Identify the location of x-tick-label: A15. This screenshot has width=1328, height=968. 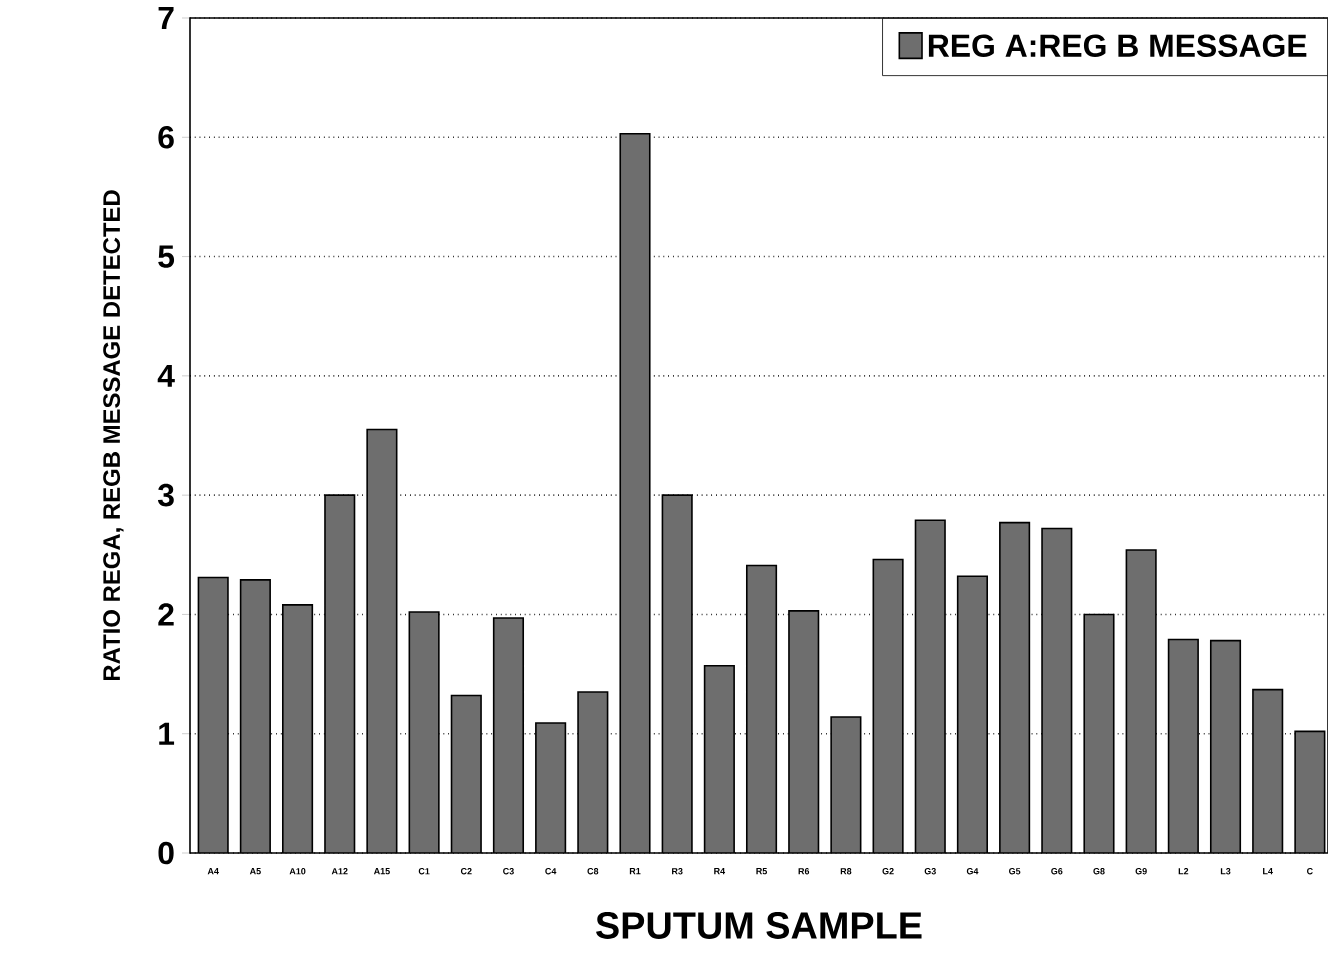
(381, 871).